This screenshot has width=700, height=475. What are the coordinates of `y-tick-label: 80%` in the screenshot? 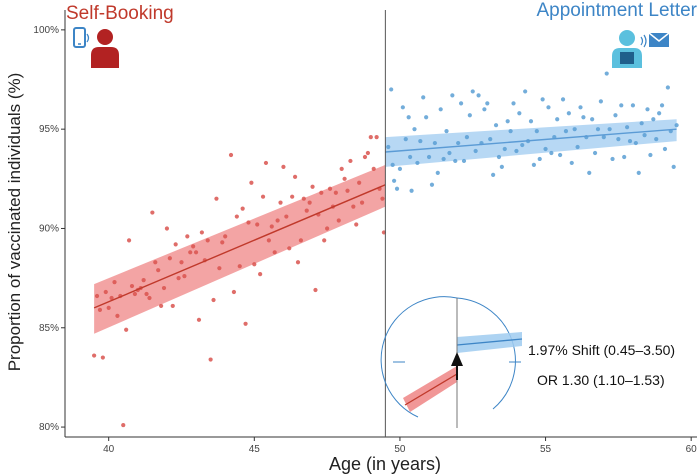 It's located at (49, 427).